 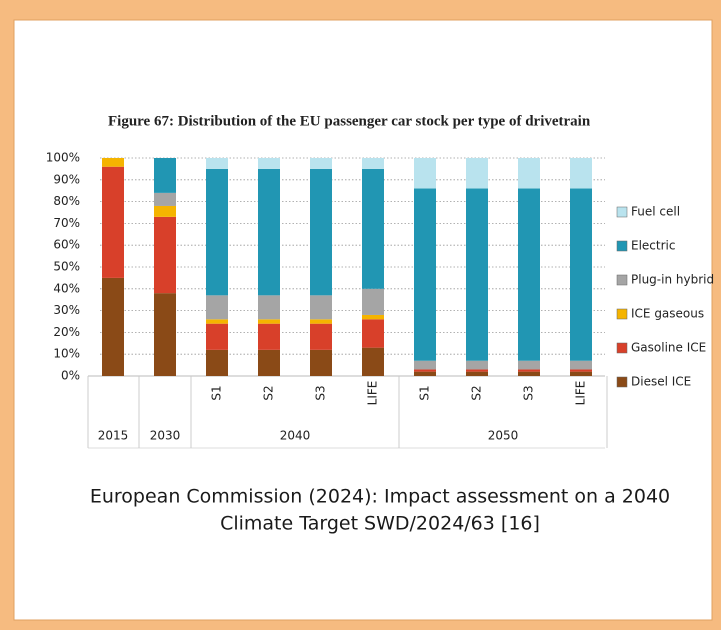 I want to click on y-tick-label: 90%, so click(x=66, y=179).